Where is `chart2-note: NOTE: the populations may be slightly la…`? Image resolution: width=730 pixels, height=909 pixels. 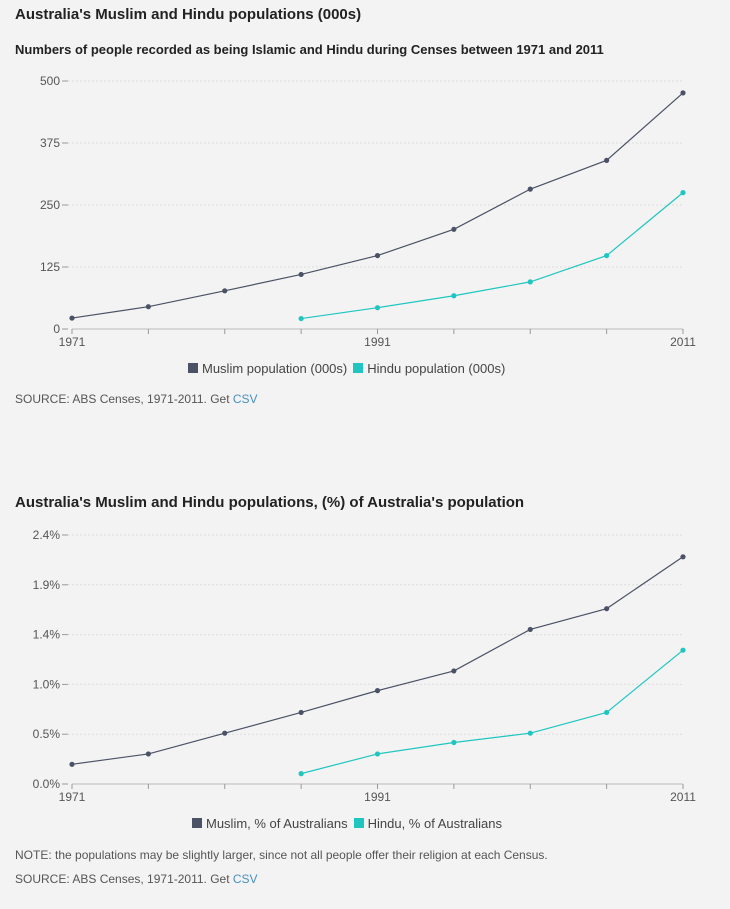 chart2-note: NOTE: the populations may be slightly la… is located at coordinates (281, 855).